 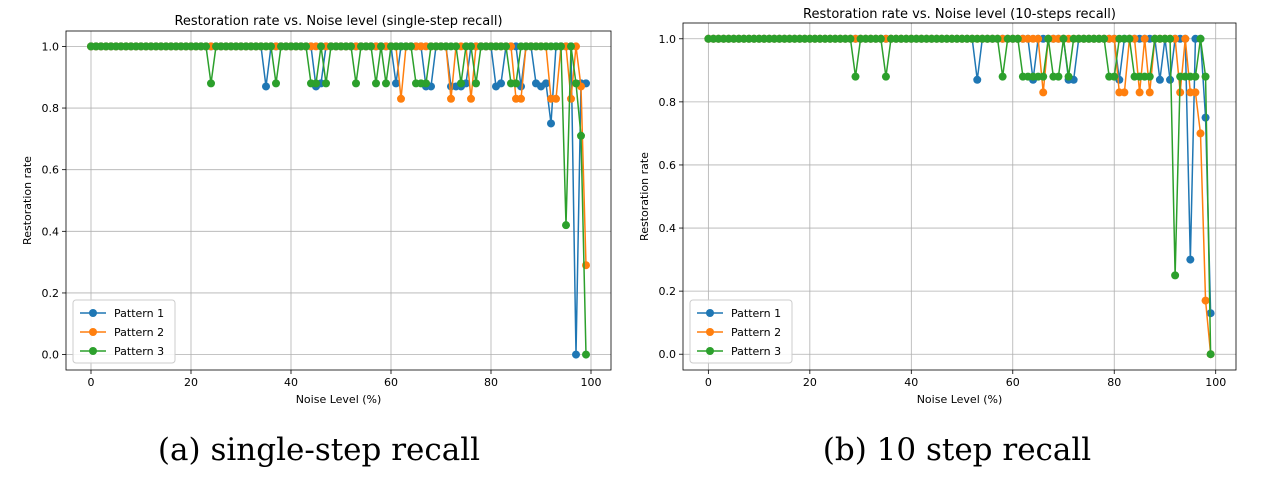 I want to click on caption-b: (b) 10 step recall, so click(x=957, y=450).